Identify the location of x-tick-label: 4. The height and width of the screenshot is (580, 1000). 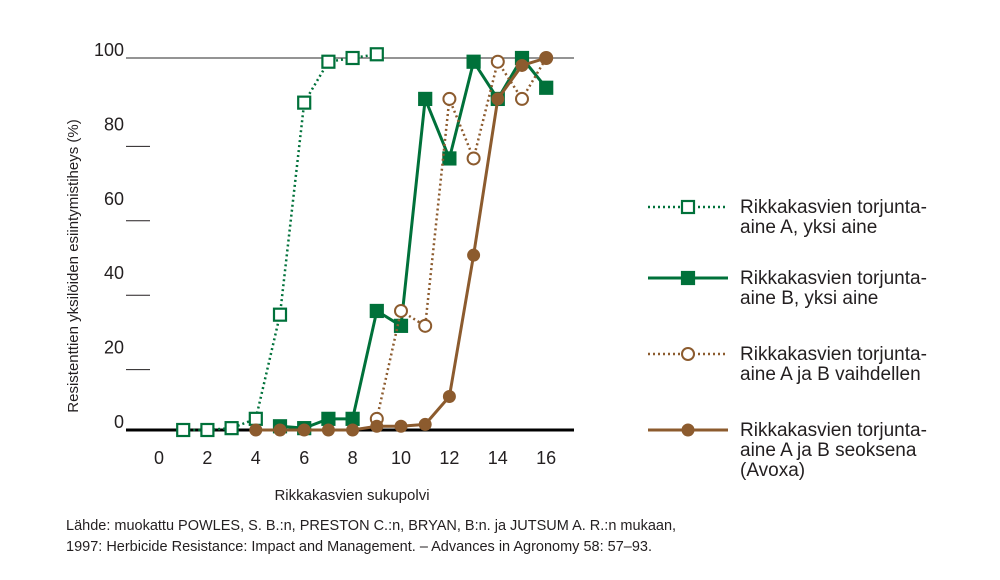
(256, 458).